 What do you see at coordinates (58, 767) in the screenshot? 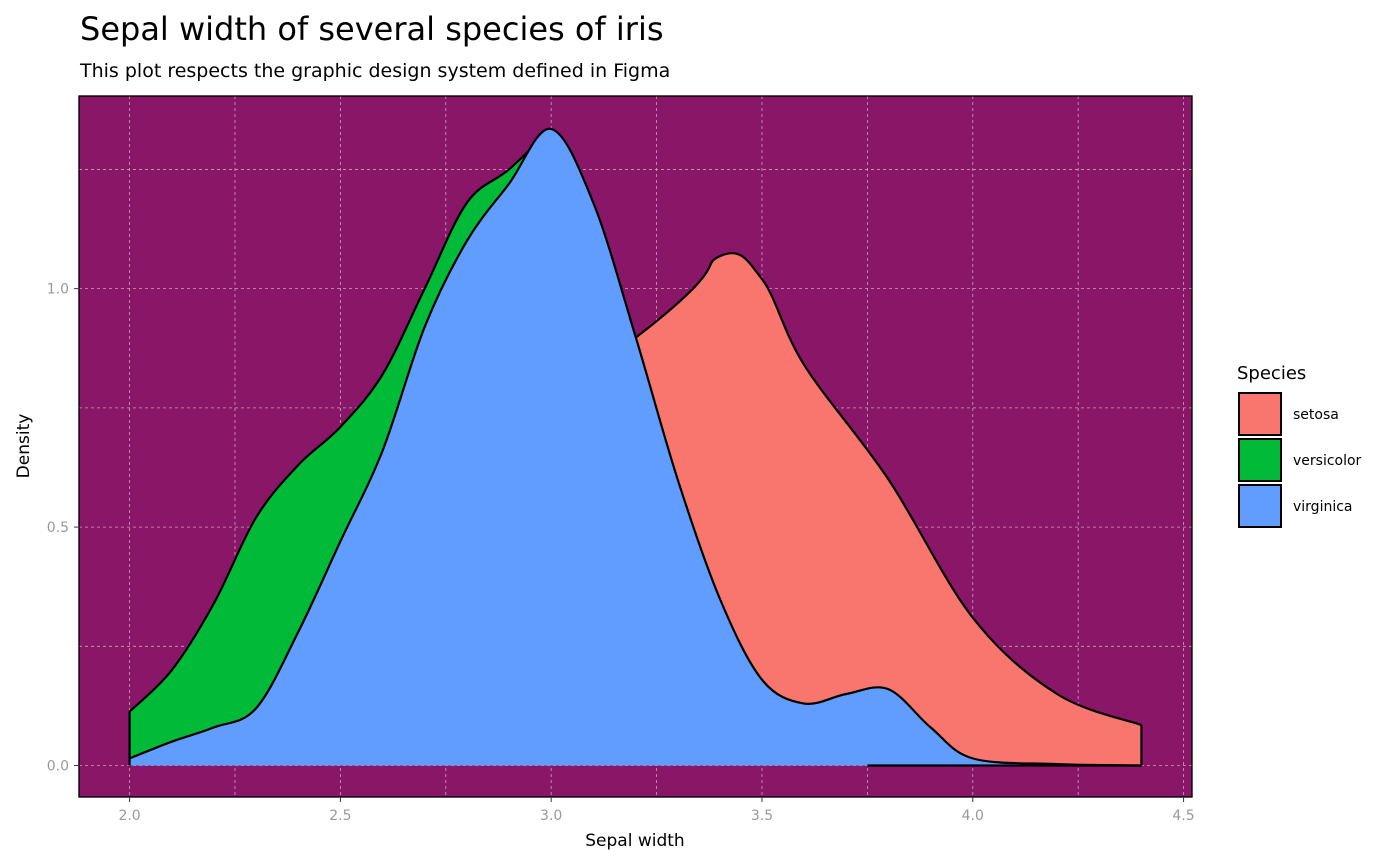
I see `y-tick-label: 0.0` at bounding box center [58, 767].